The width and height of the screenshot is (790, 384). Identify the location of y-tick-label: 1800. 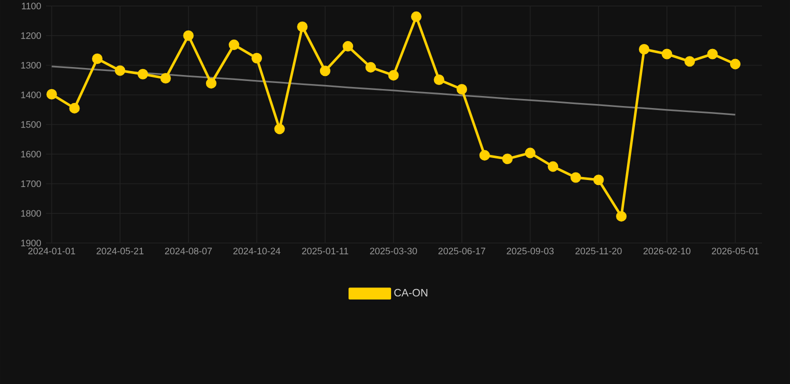
(31, 213).